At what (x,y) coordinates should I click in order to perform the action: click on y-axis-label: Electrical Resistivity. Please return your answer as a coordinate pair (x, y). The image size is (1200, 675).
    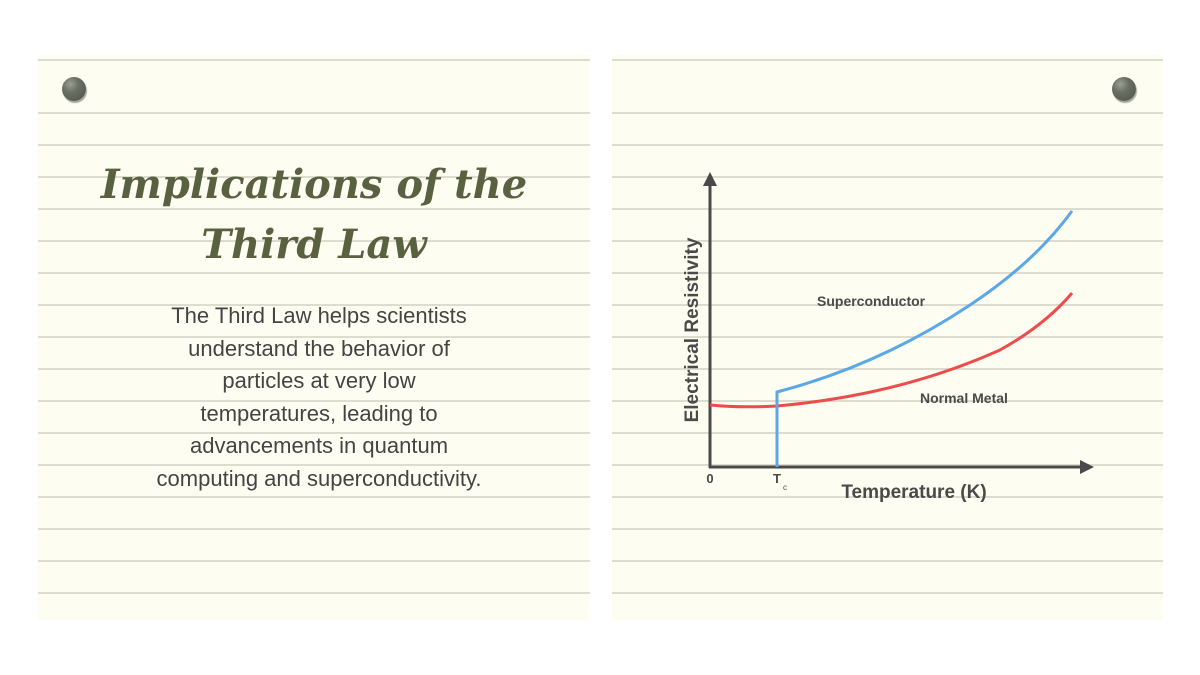
    Looking at the image, I should click on (692, 329).